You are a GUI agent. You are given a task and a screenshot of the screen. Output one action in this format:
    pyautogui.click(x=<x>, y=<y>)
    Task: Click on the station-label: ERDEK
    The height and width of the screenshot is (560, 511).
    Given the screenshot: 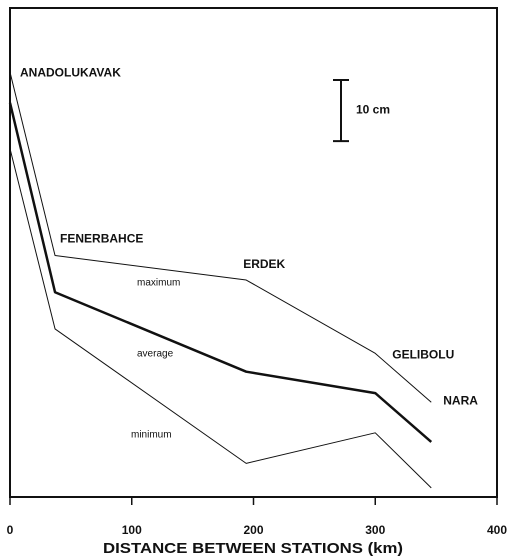 What is the action you would take?
    pyautogui.click(x=264, y=264)
    